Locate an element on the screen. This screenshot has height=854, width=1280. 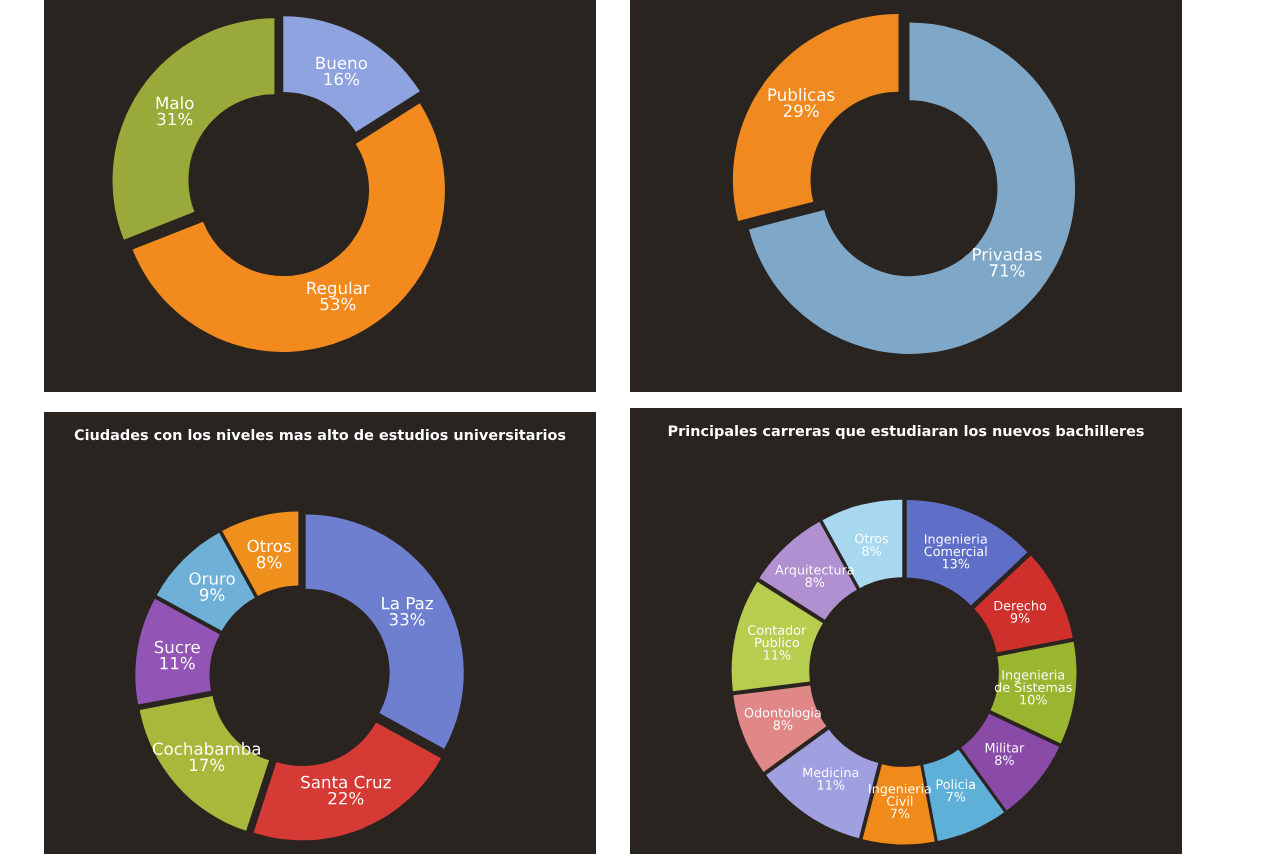
slice-label: Malo is located at coordinates (175, 103).